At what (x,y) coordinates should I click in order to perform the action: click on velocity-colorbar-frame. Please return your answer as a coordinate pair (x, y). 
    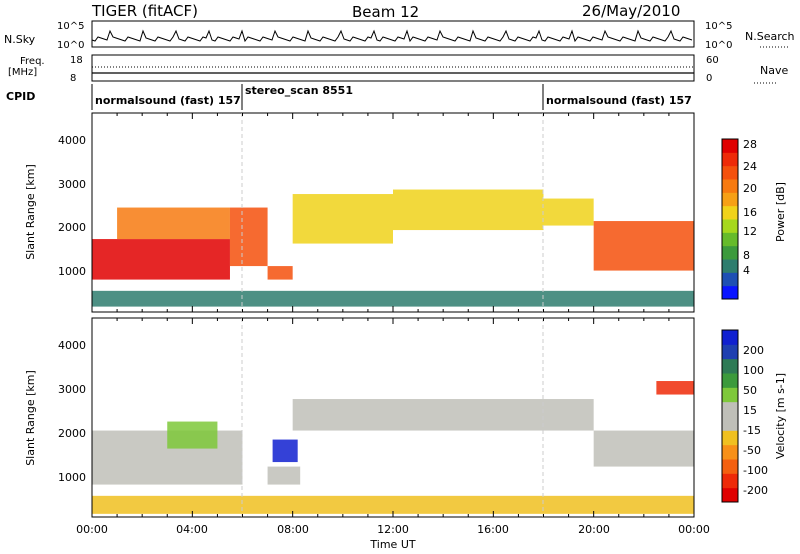
    Looking at the image, I should click on (730, 416).